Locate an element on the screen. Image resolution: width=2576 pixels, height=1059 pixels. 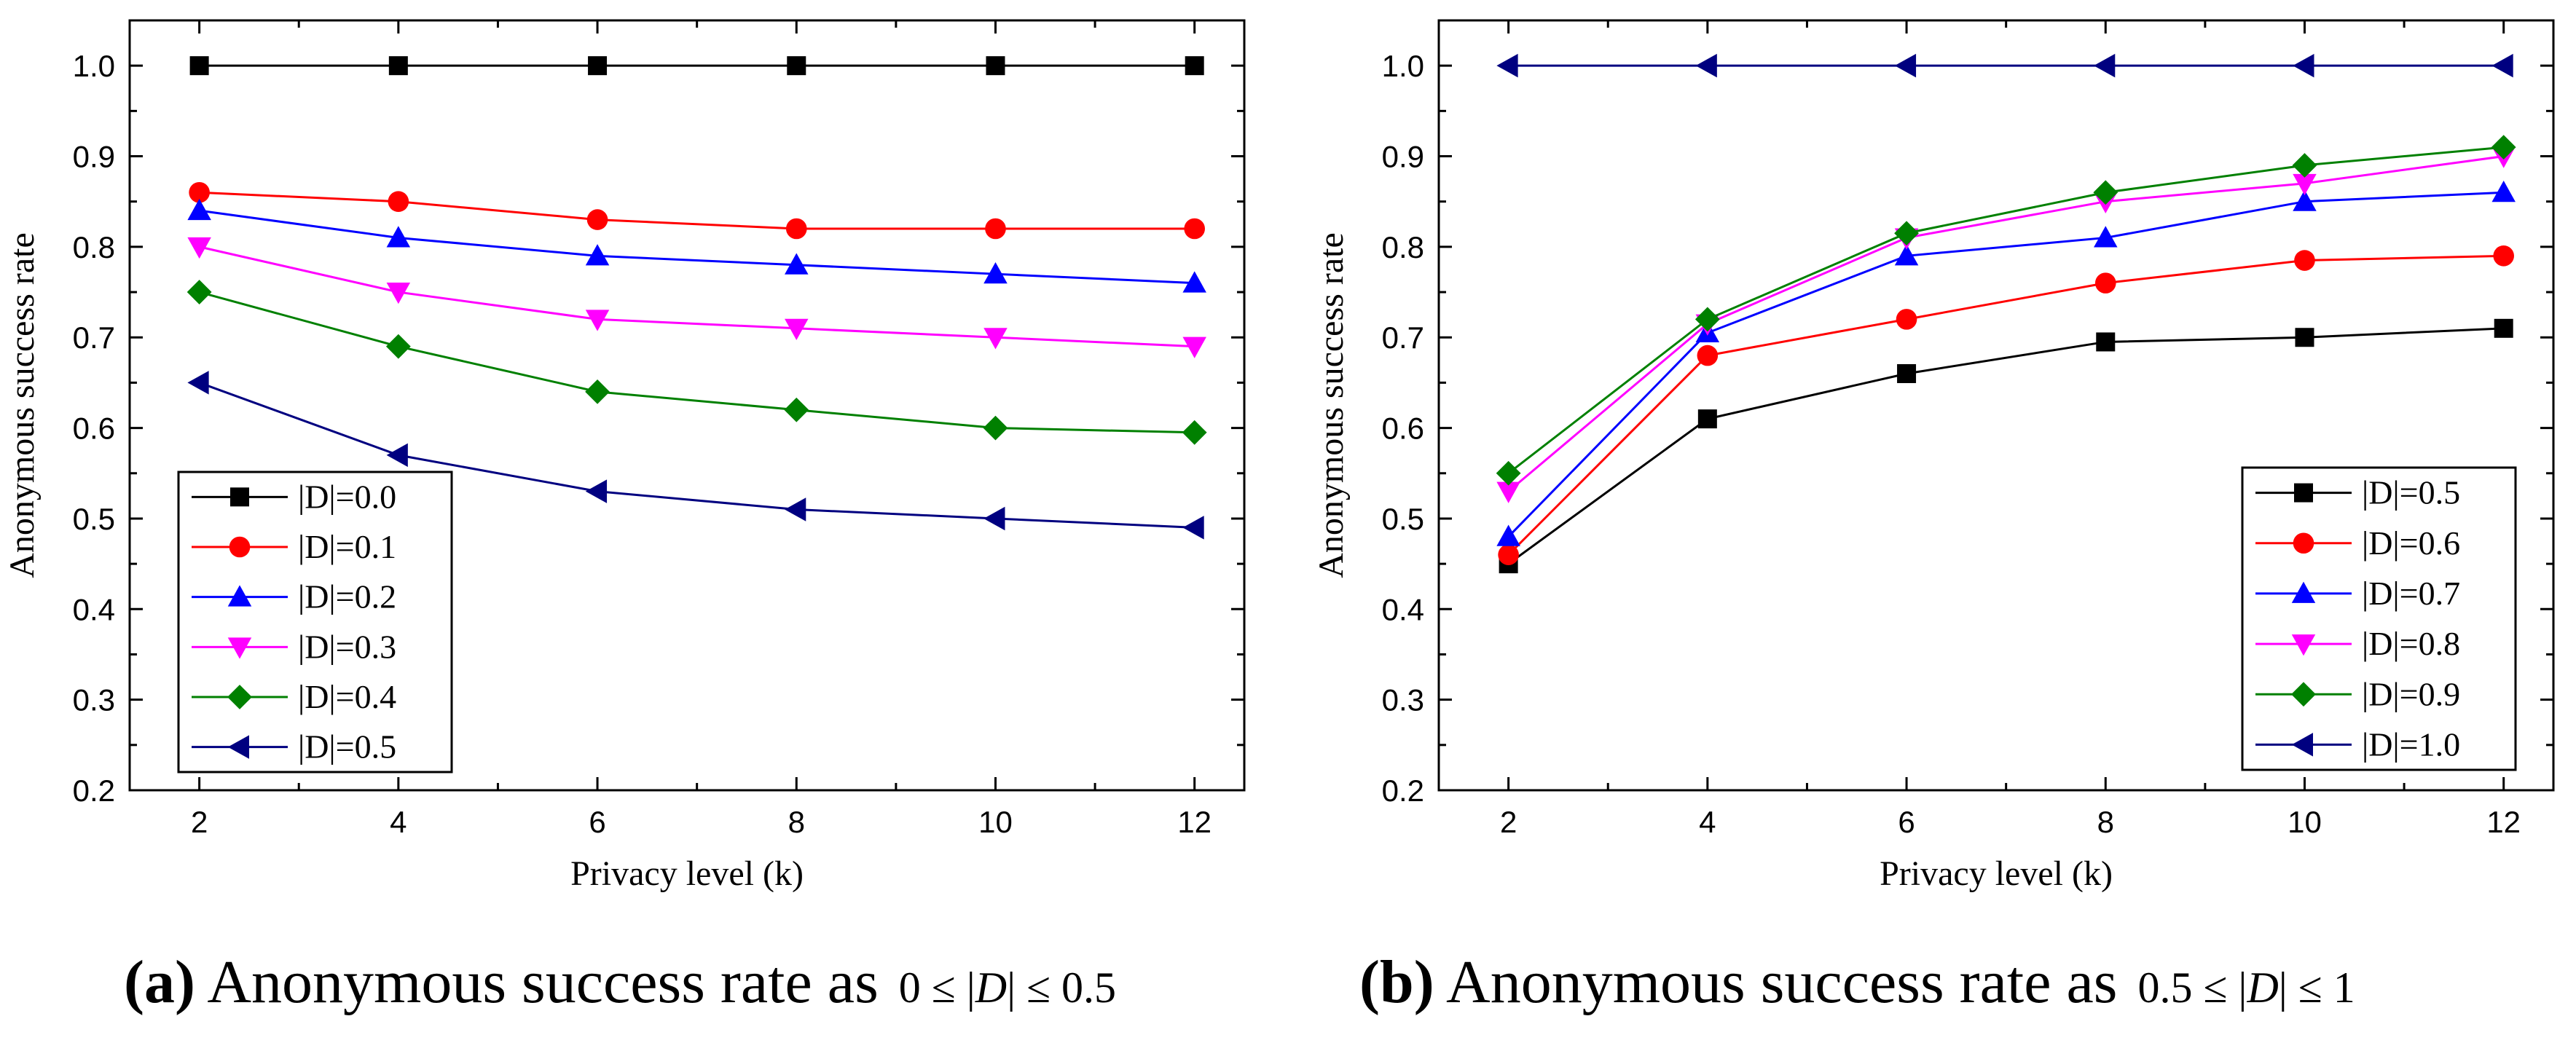
caption-a-math: 0 ≤ |D| ≤ 0.5 is located at coordinates (1007, 988).